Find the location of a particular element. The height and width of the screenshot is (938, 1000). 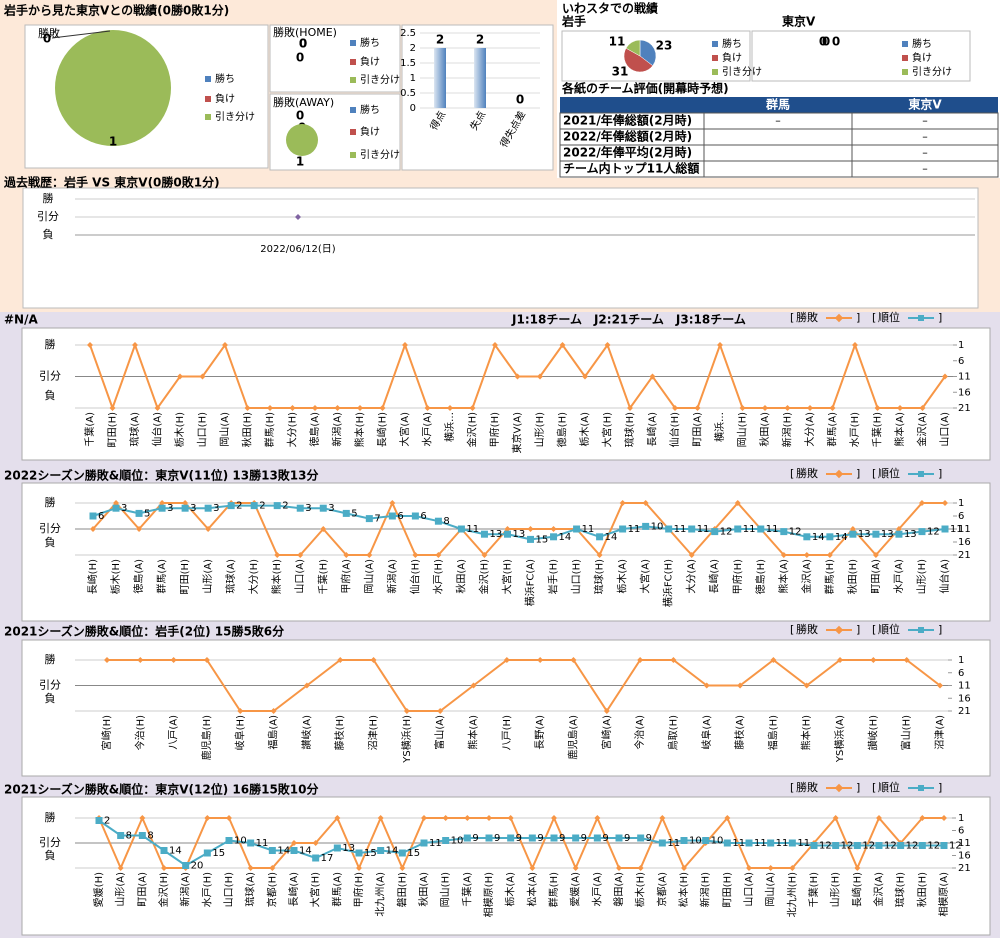

legend-label: 勝敗 is located at coordinates (807, 629).